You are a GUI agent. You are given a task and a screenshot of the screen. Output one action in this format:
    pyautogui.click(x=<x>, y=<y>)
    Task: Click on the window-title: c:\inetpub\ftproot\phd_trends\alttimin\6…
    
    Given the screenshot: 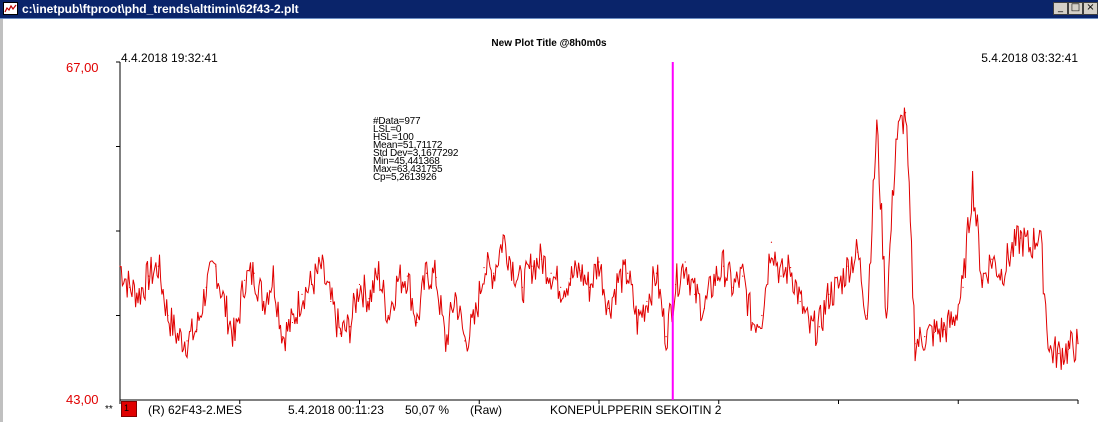 What is the action you would take?
    pyautogui.click(x=160, y=9)
    